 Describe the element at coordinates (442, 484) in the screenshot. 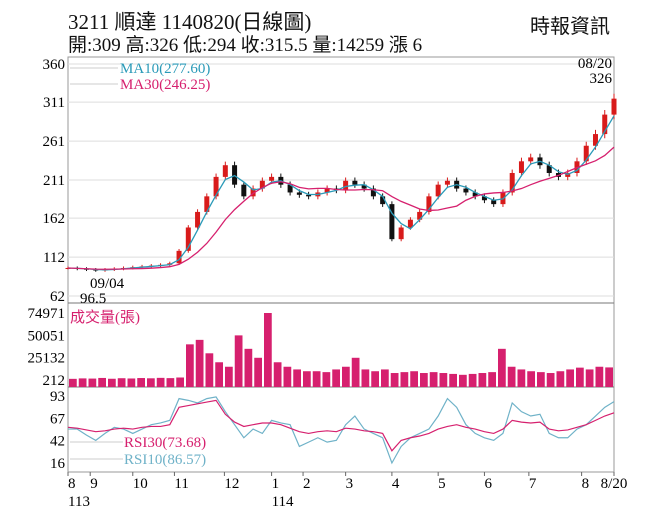

I see `x-tick-label: 5` at that location.